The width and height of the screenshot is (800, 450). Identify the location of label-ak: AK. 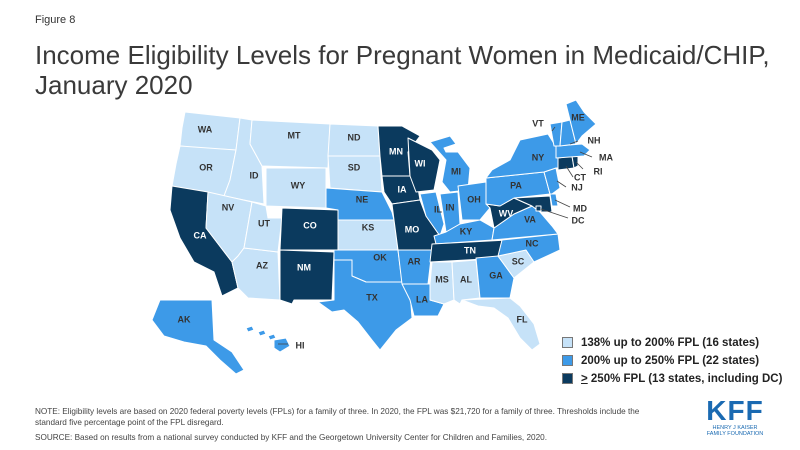
(184, 319).